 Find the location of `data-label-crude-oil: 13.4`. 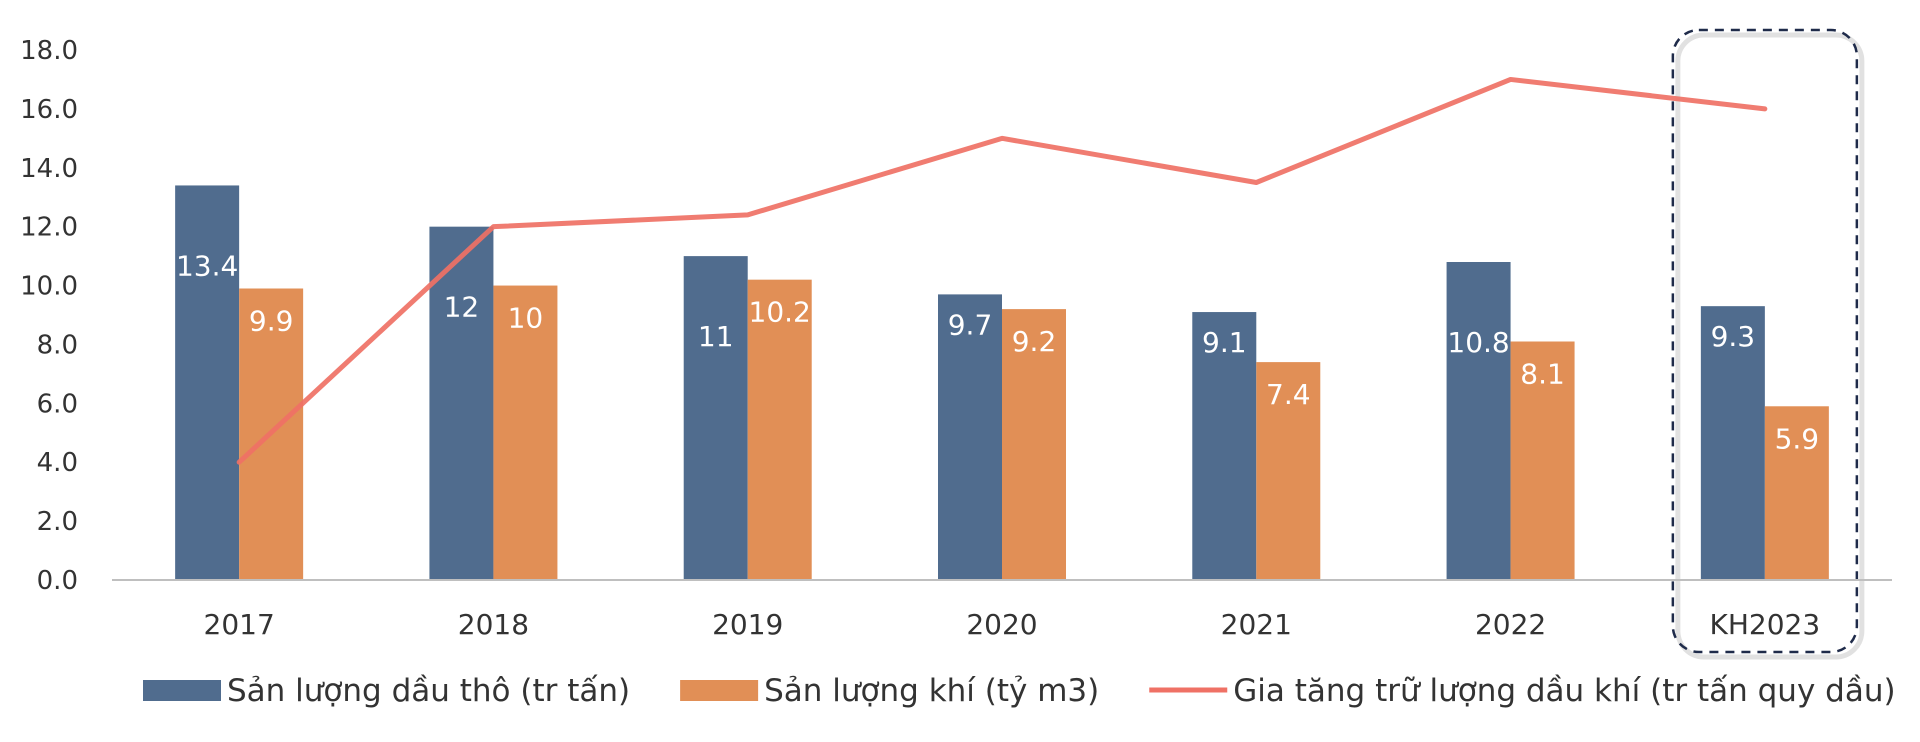

data-label-crude-oil: 13.4 is located at coordinates (207, 265).